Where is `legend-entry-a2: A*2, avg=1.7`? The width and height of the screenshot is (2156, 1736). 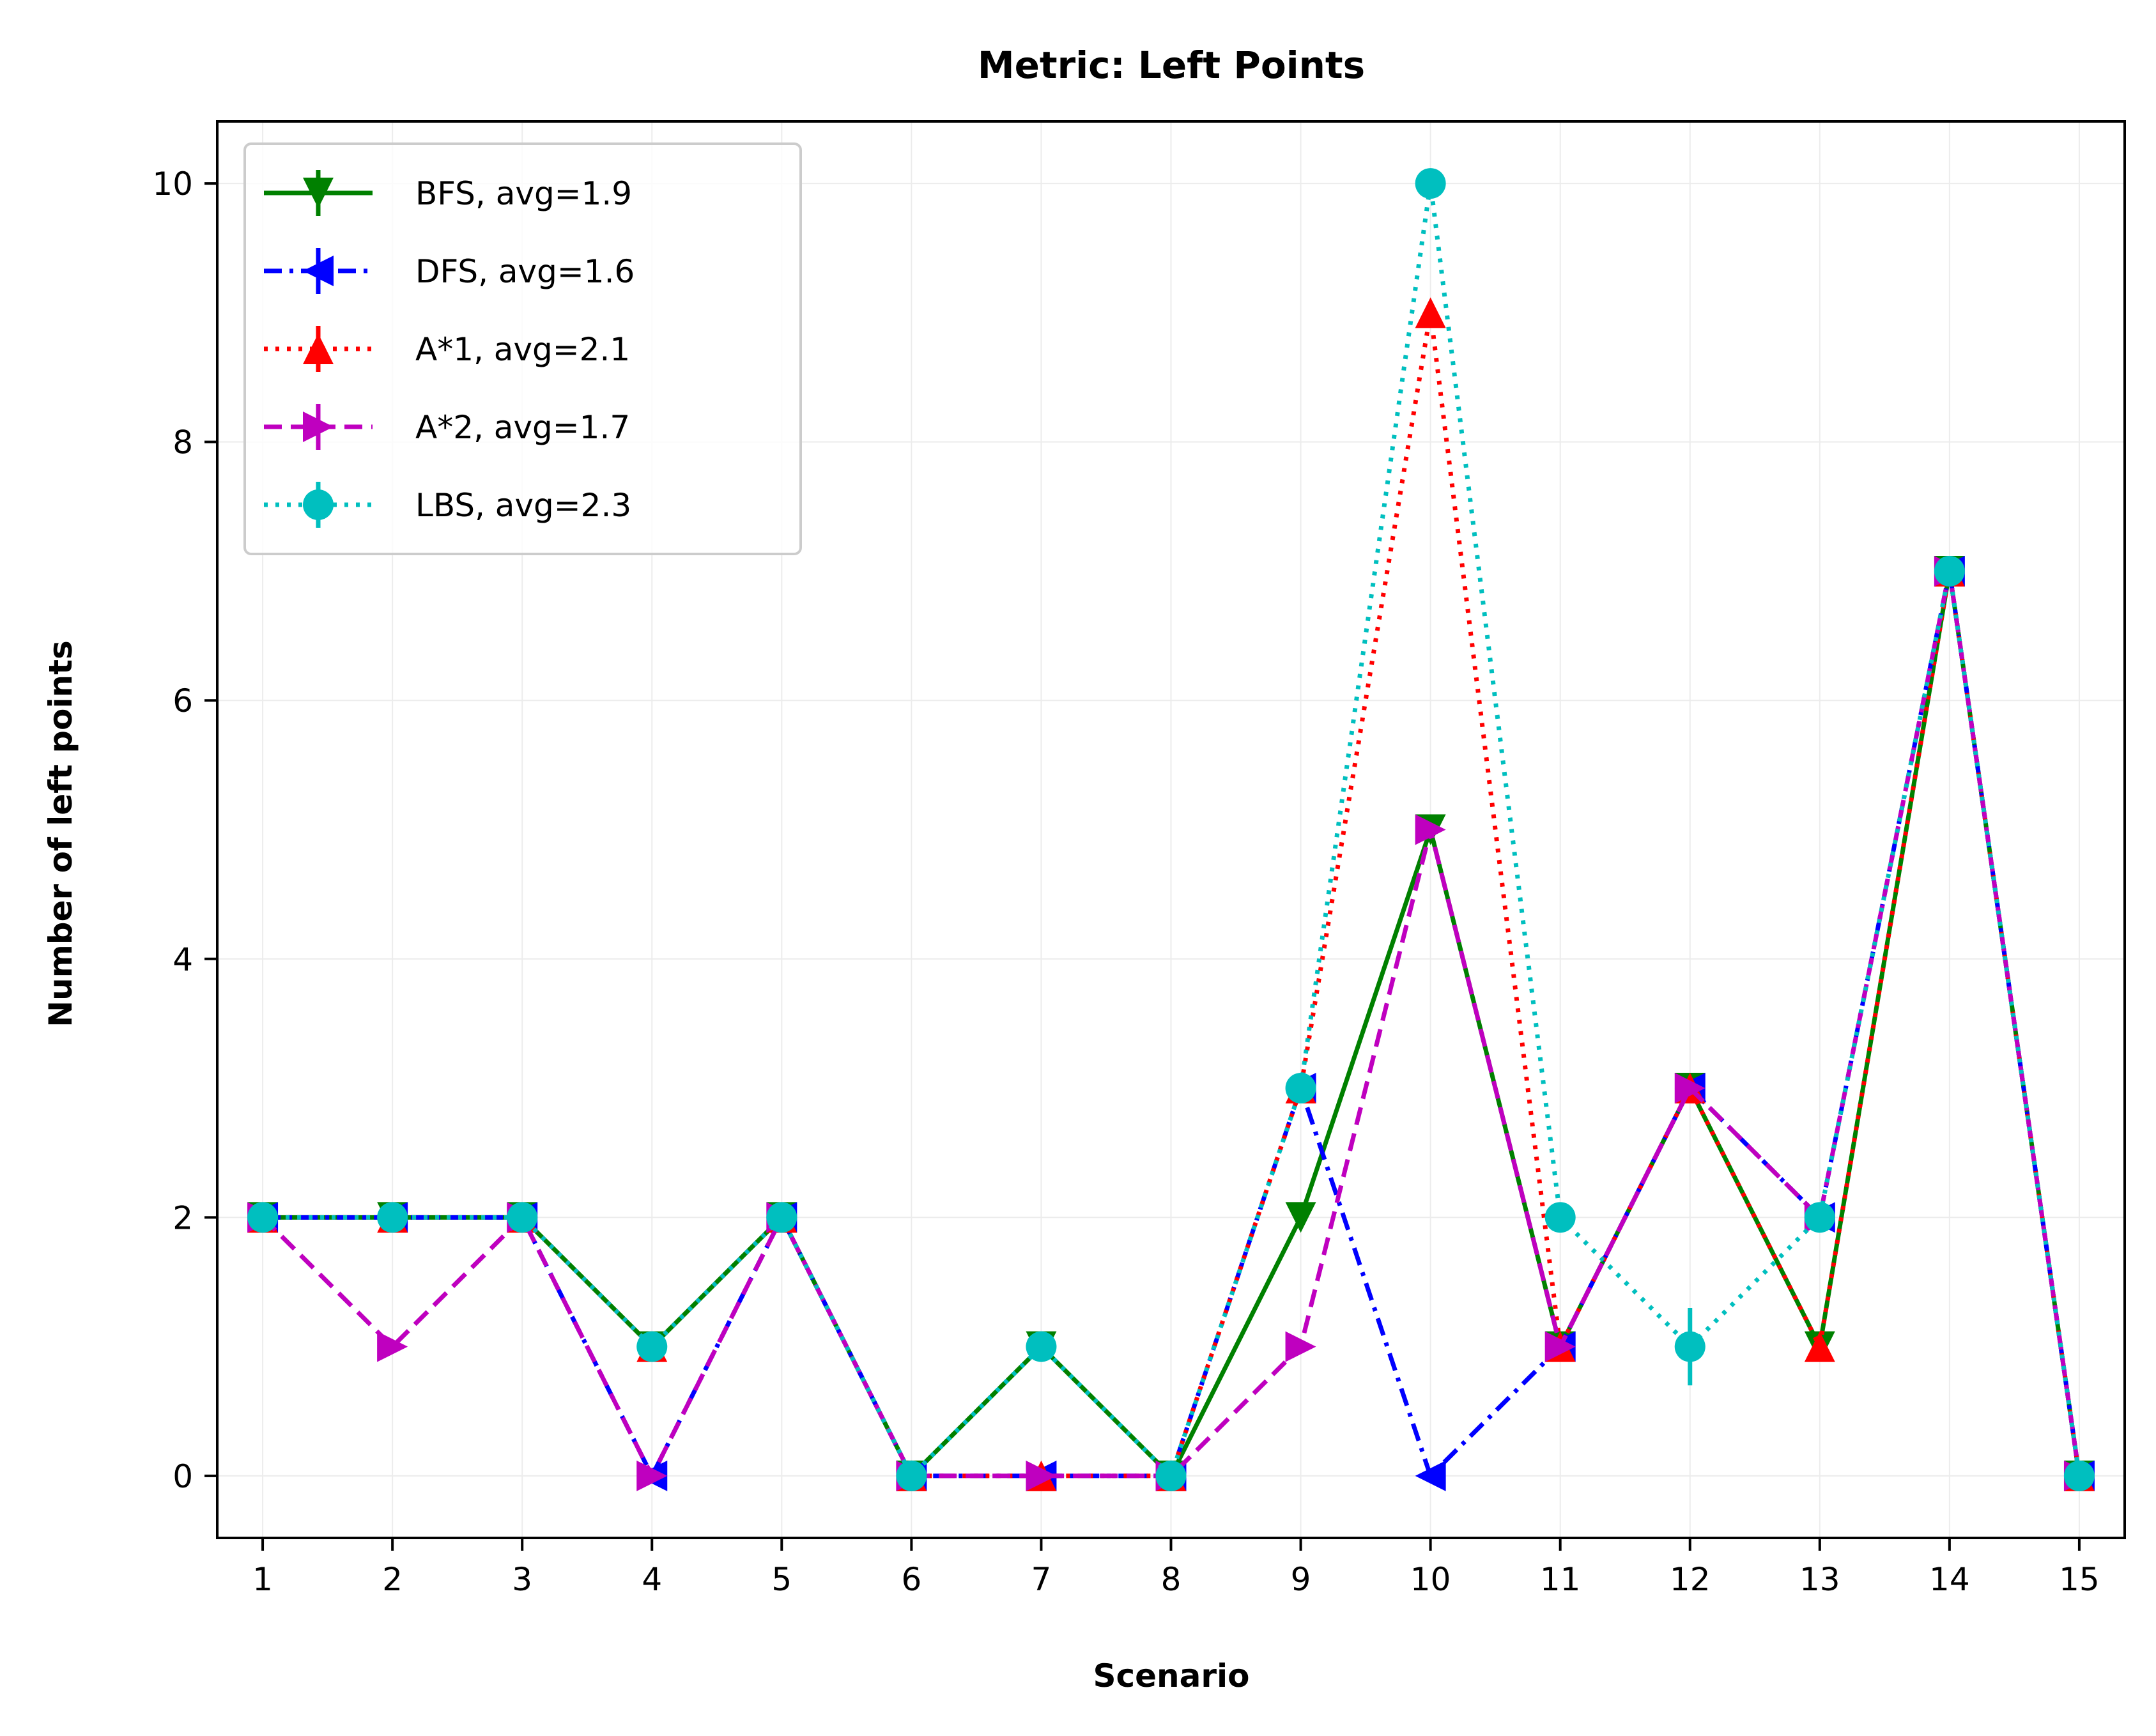 legend-entry-a2: A*2, avg=1.7 is located at coordinates (447, 427).